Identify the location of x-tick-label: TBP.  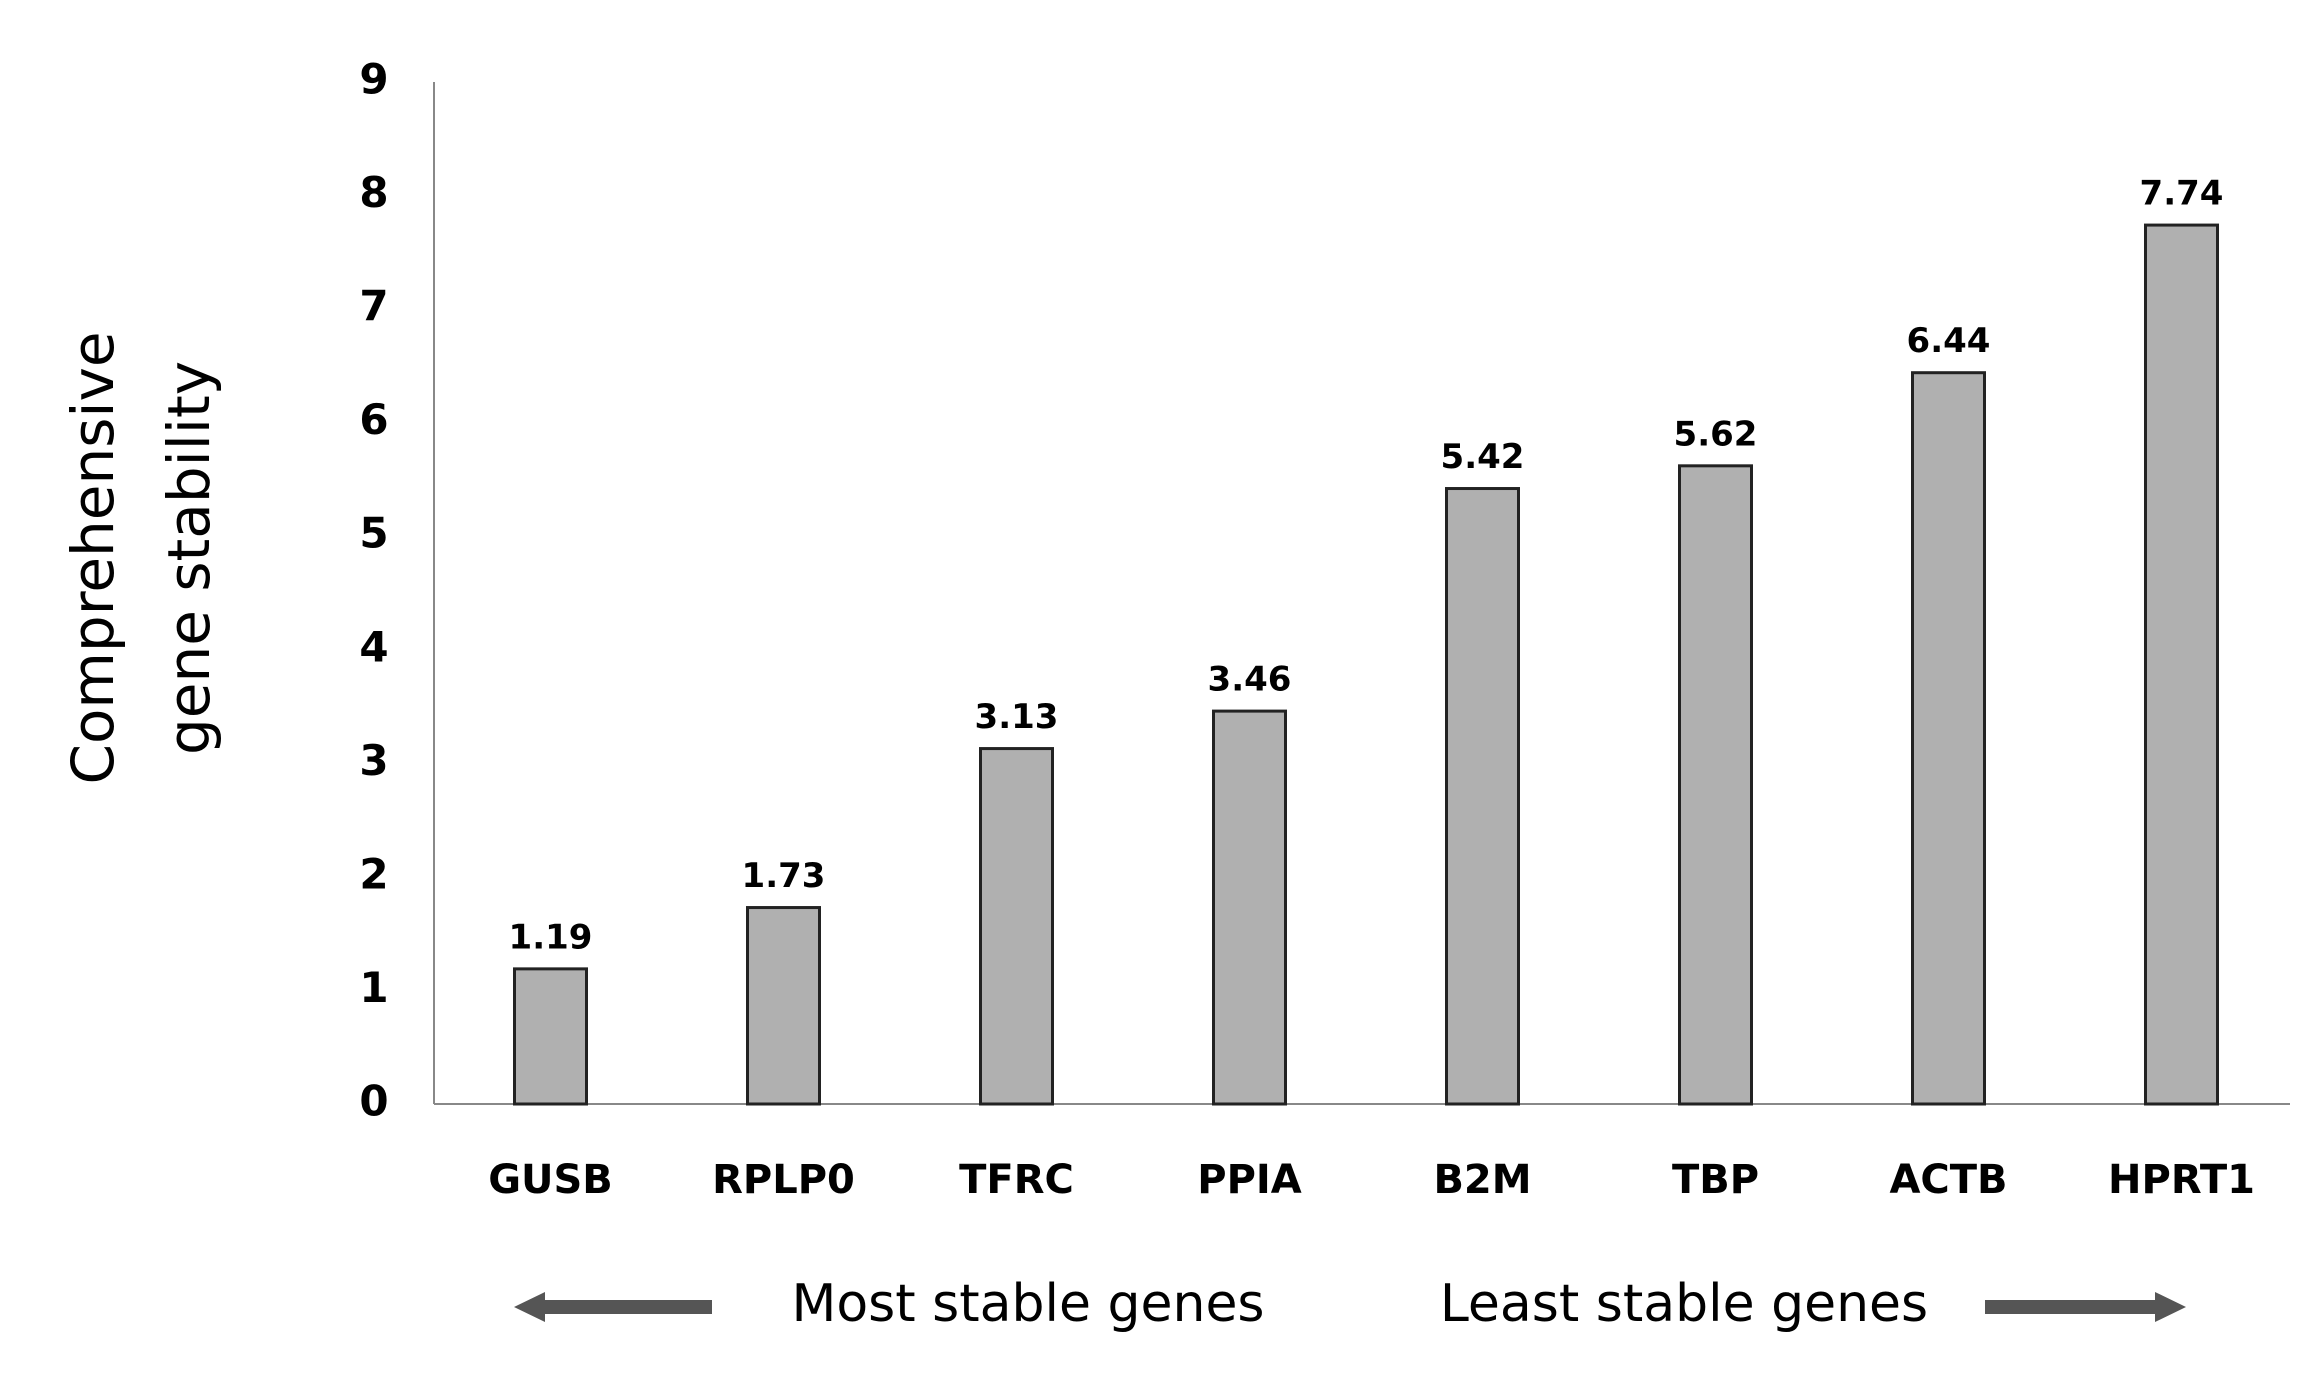
(1715, 1180).